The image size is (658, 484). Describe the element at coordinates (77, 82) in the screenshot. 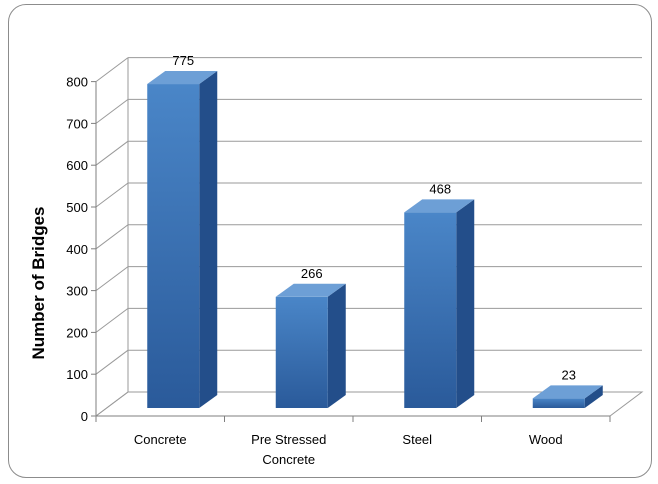

I see `y-tick-label: 800` at that location.